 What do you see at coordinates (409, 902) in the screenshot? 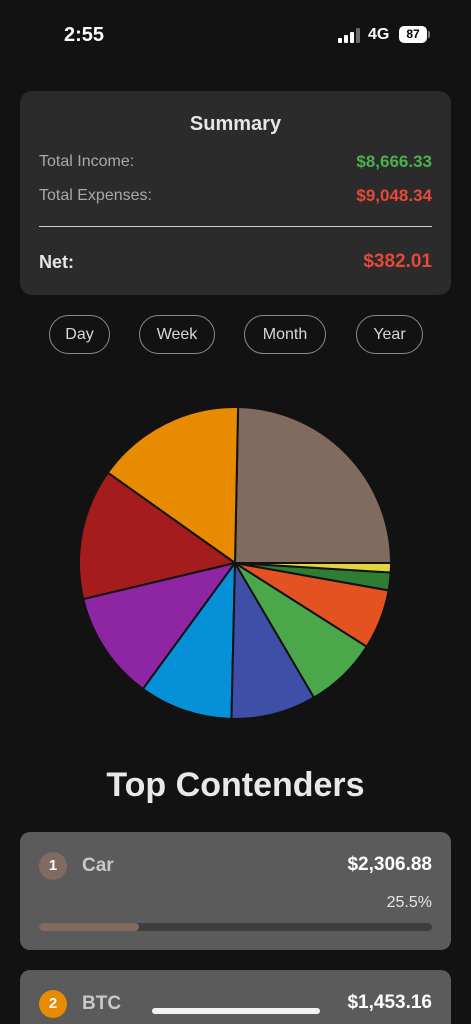
I see `contender-percent: 25.5%` at bounding box center [409, 902].